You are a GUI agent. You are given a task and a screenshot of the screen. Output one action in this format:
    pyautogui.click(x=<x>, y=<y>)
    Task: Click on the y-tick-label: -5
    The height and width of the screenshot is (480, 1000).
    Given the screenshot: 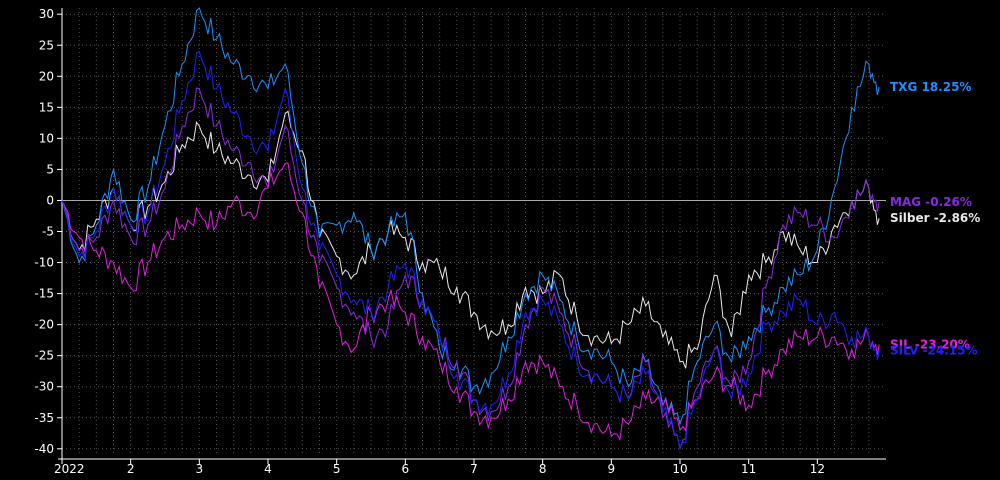 What is the action you would take?
    pyautogui.click(x=48, y=232)
    